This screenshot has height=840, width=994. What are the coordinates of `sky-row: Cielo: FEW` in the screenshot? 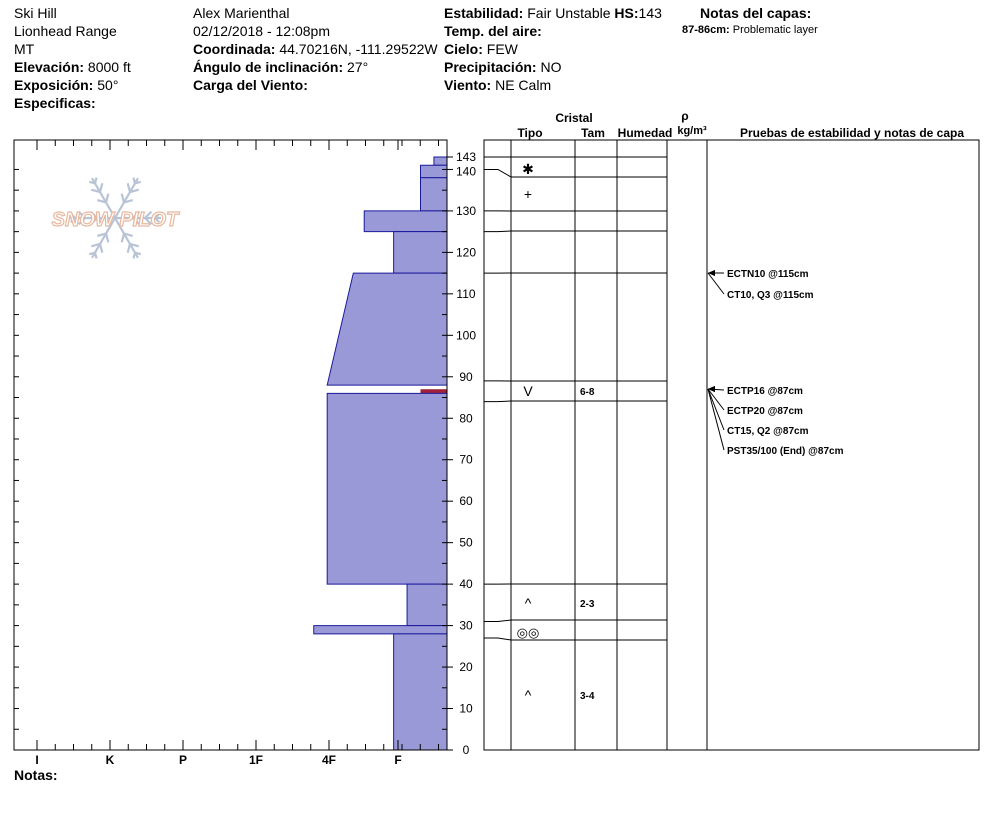 It's located at (553, 49).